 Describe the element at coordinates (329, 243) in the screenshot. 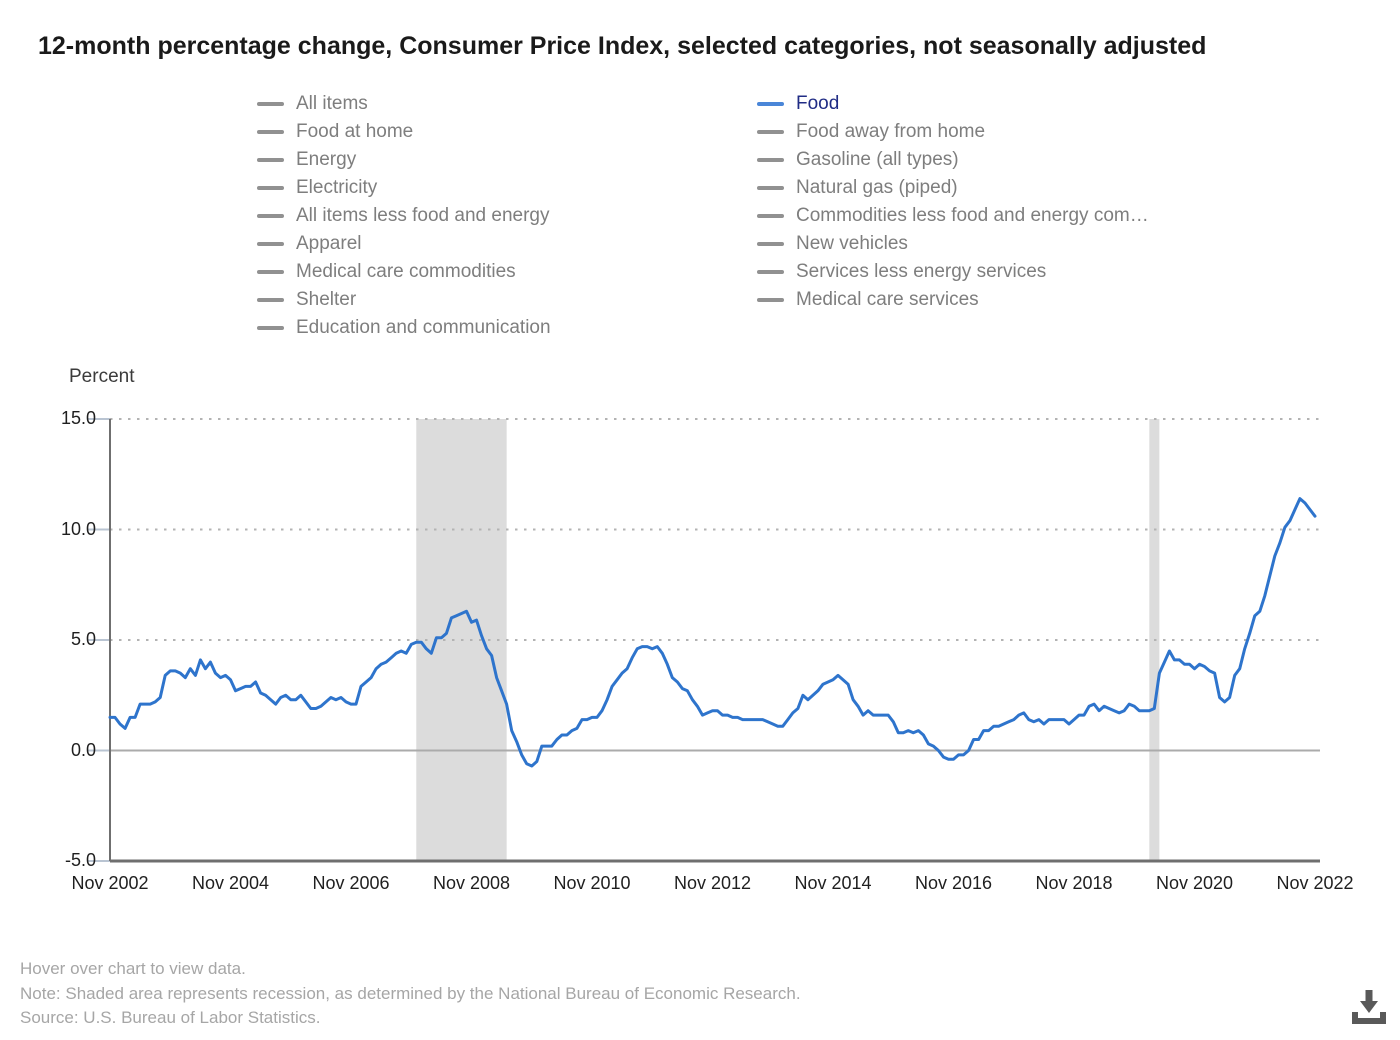

I see `legend-item-label: Apparel` at that location.